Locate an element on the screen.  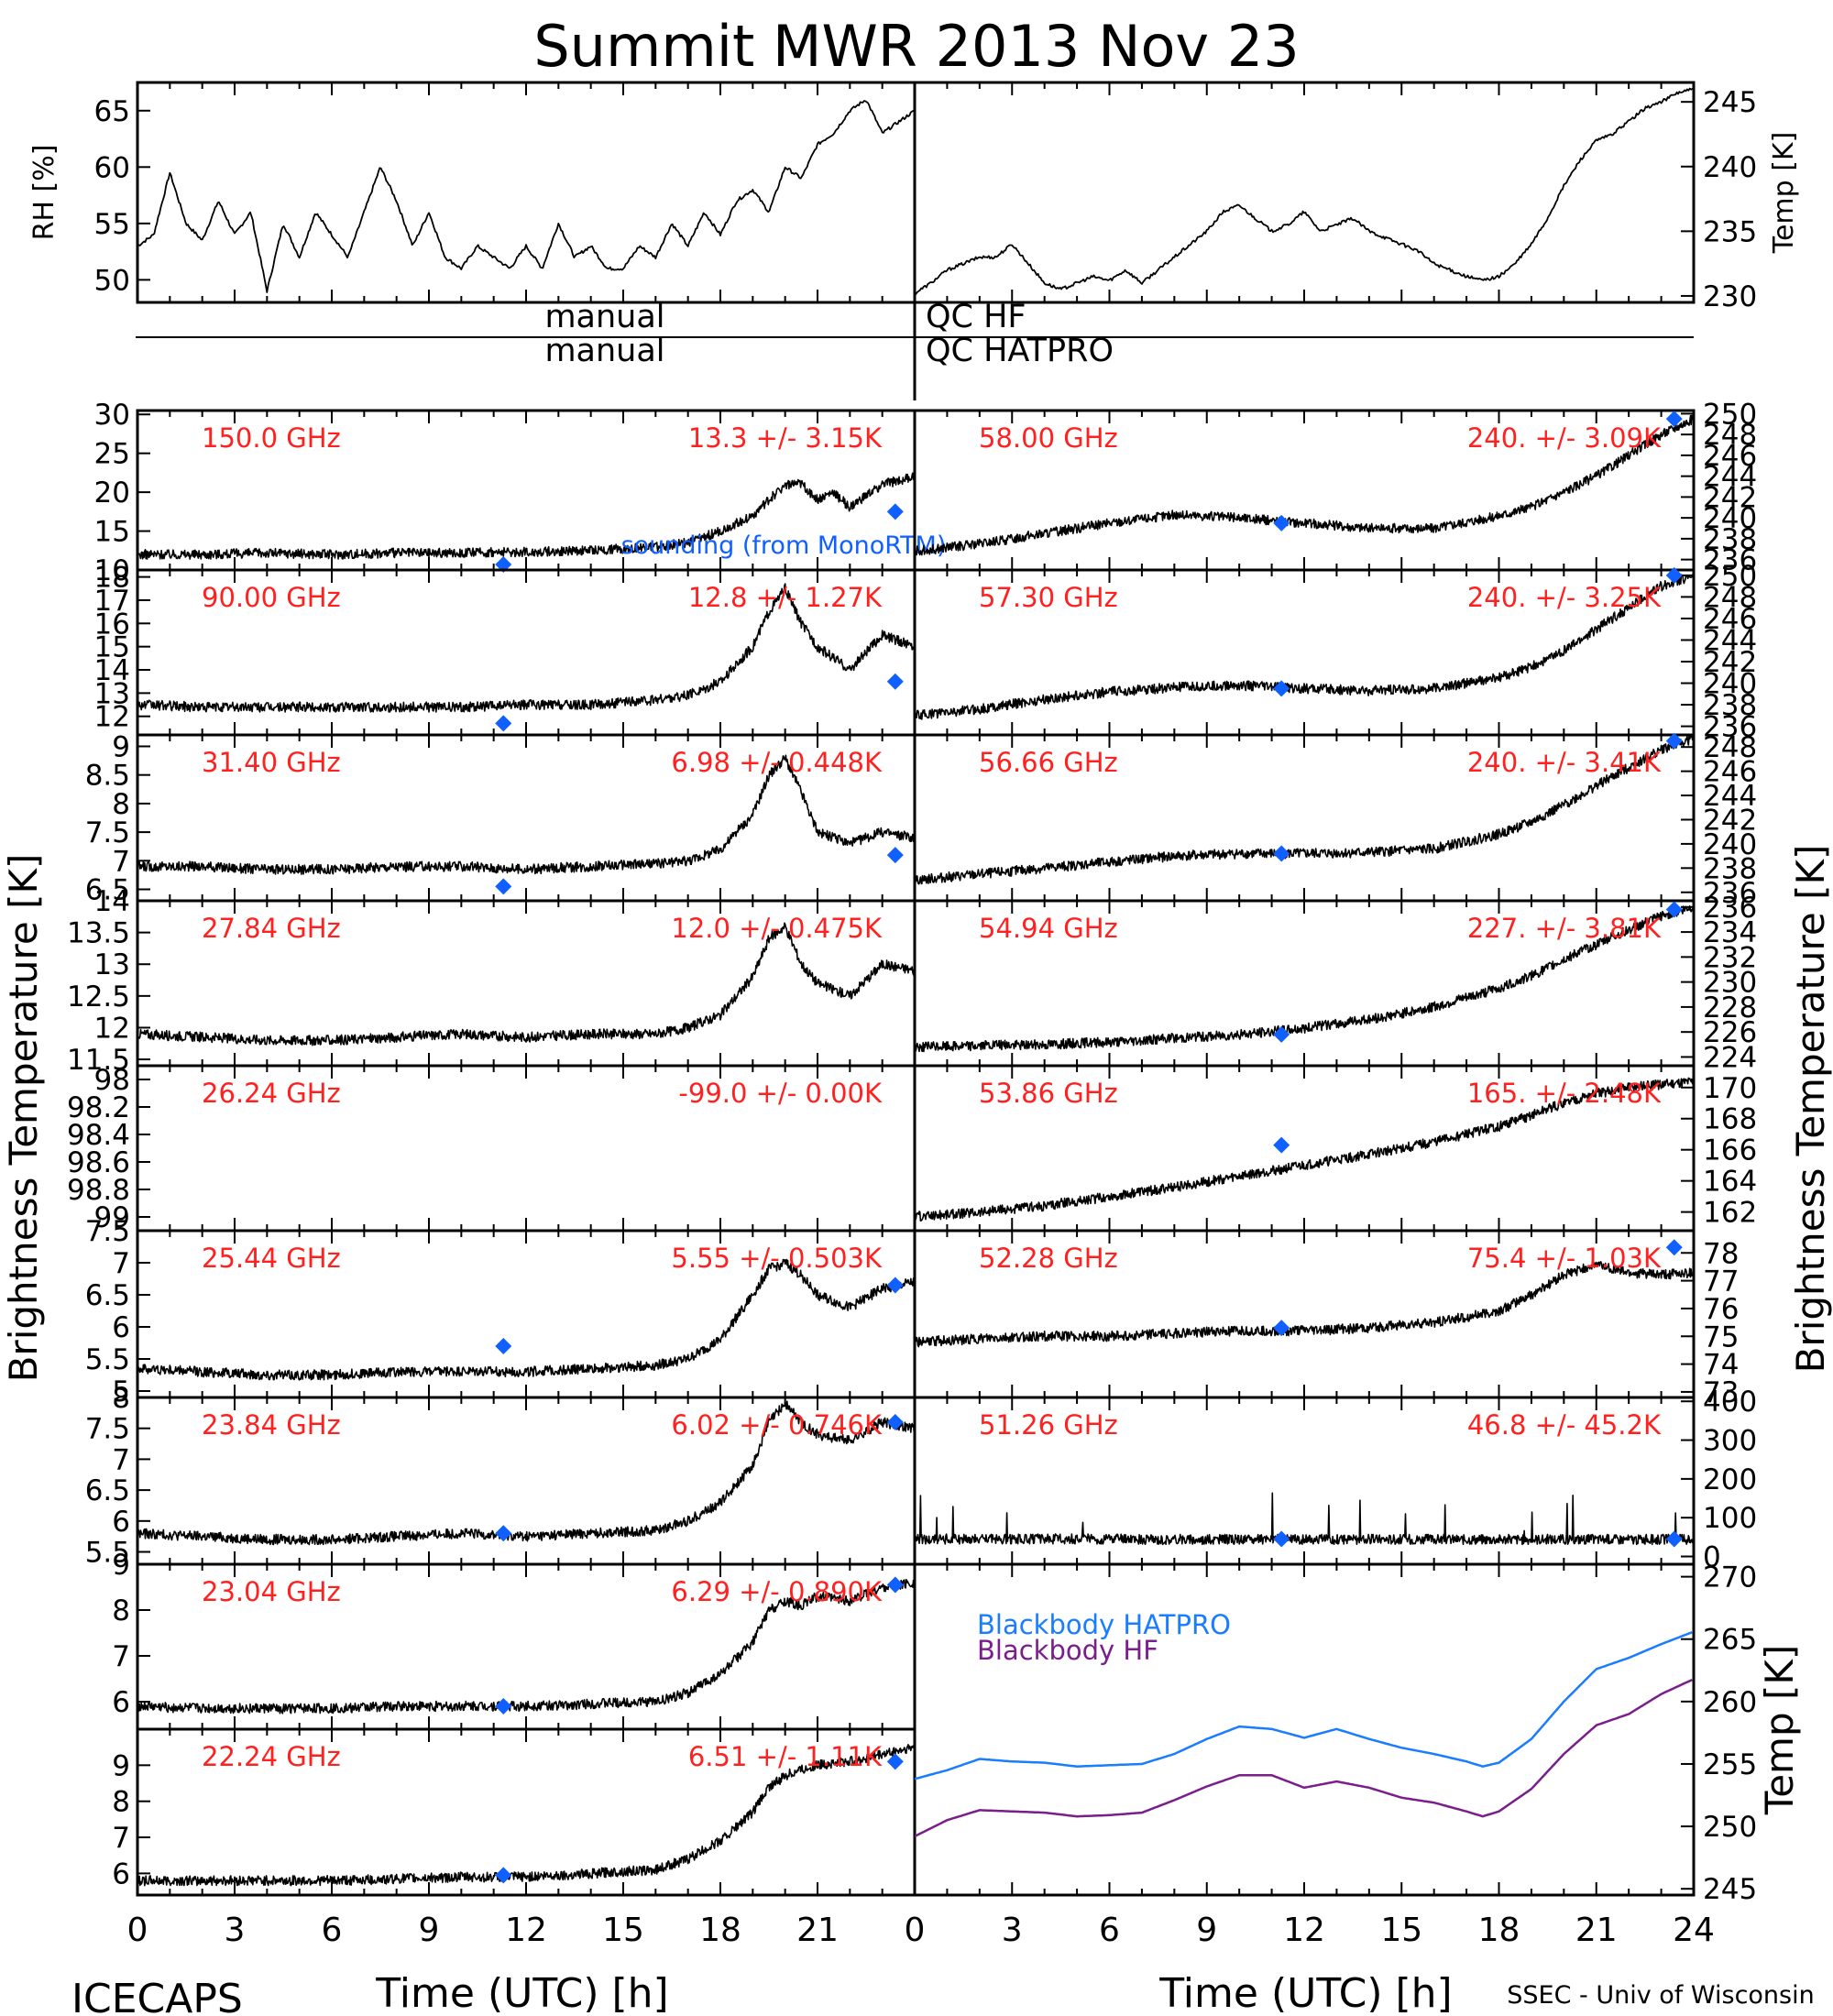
channel-stats: 46.8 +/- 45.2K is located at coordinates (1564, 1425).